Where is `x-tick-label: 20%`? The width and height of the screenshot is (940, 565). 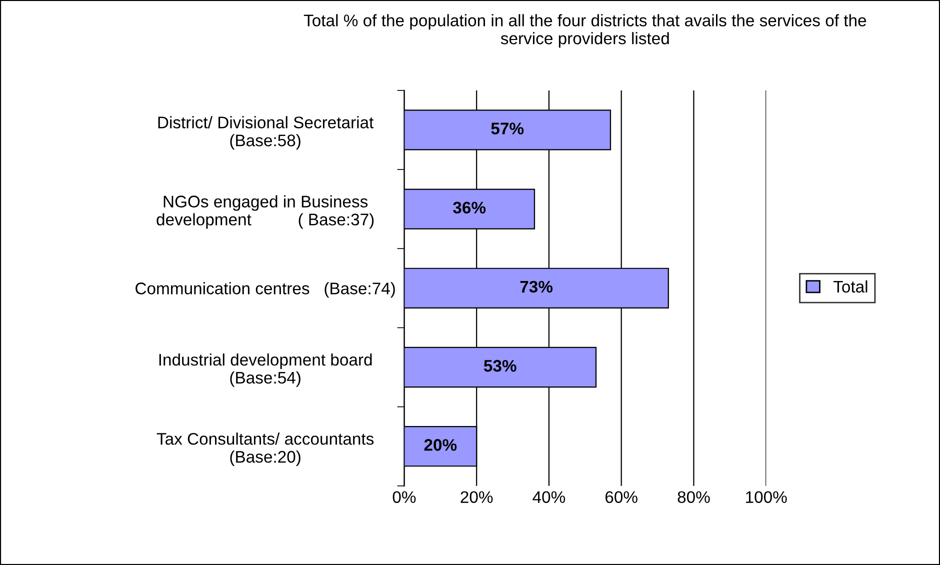 x-tick-label: 20% is located at coordinates (476, 497).